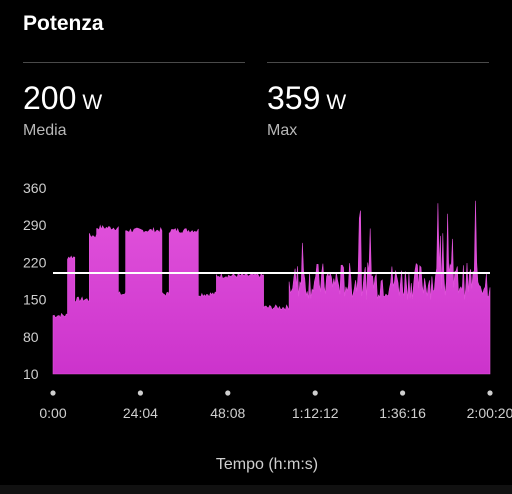  What do you see at coordinates (31, 337) in the screenshot?
I see `y-tick-label: 80` at bounding box center [31, 337].